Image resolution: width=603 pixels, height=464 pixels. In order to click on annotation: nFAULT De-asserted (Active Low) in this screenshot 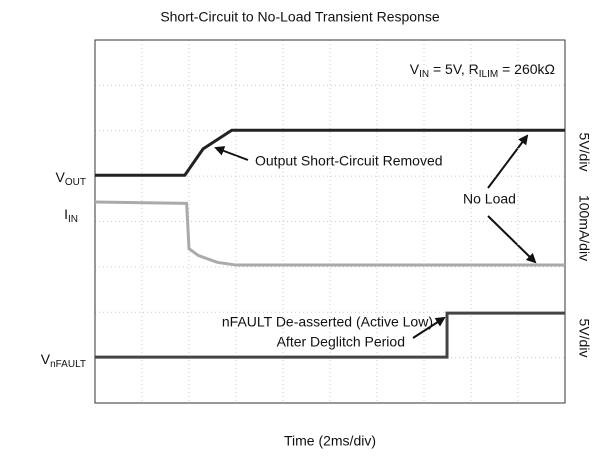, I will do `click(327, 322)`.